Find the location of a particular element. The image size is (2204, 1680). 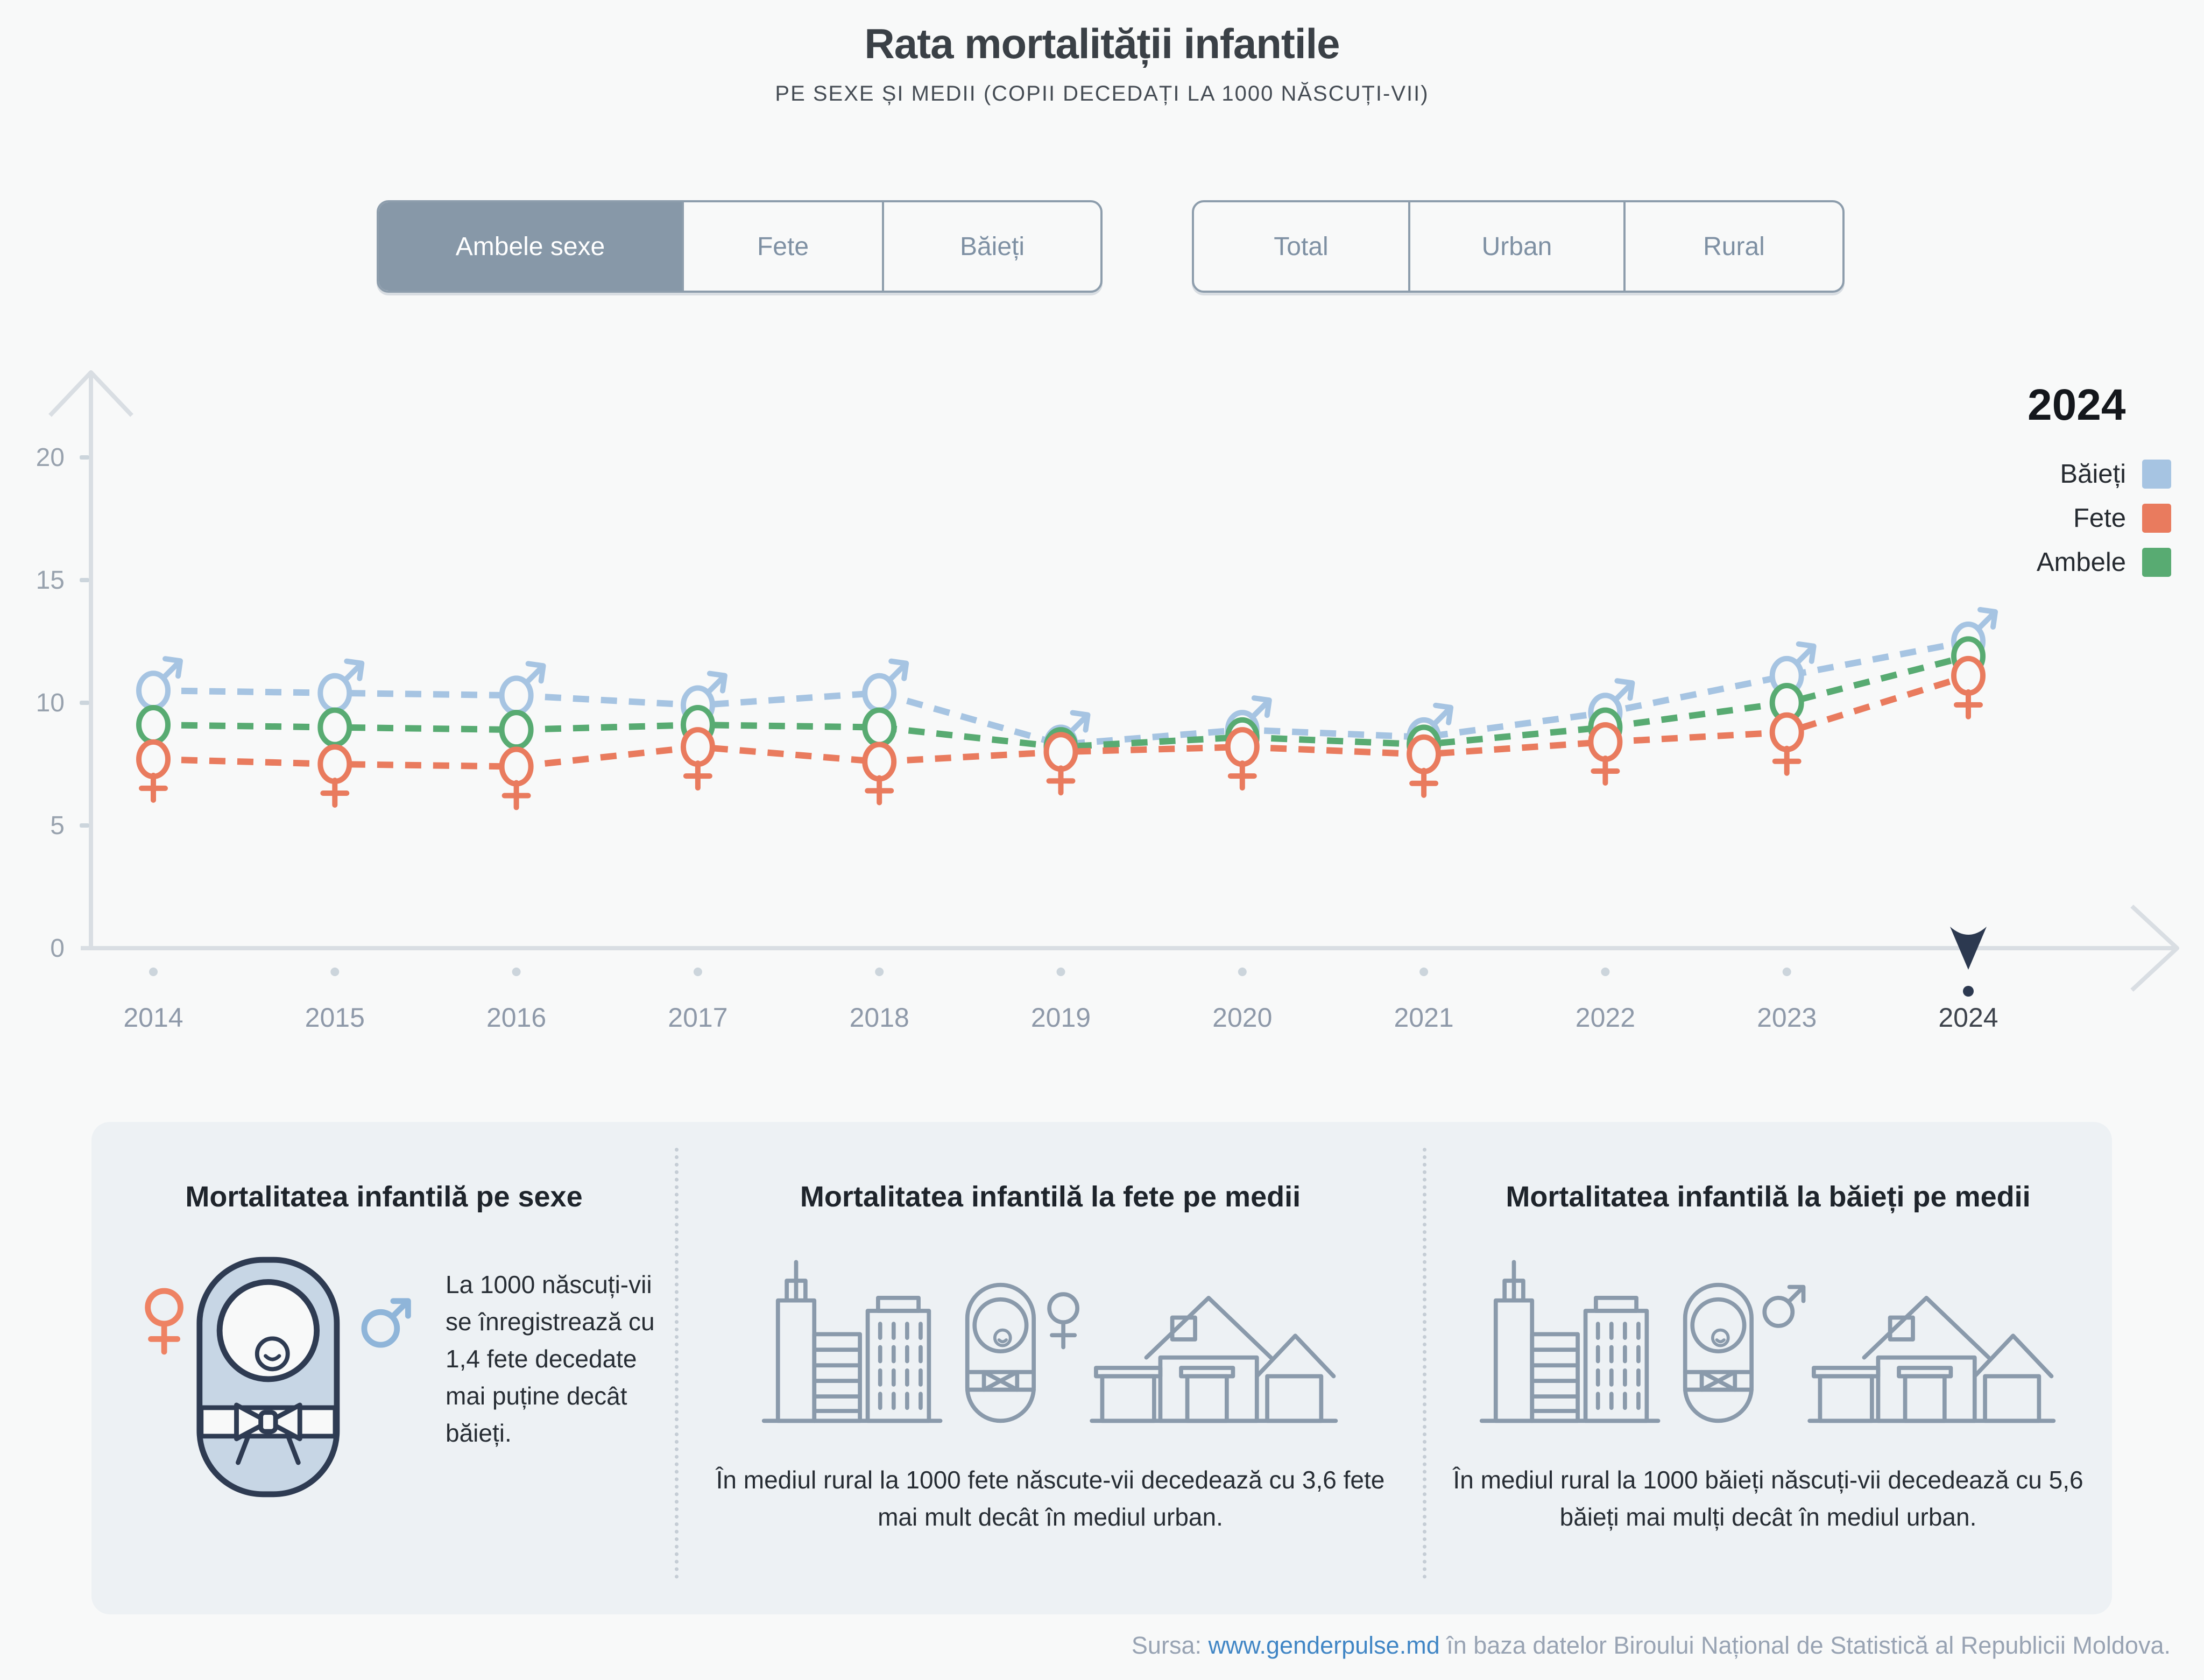

baby-sexes-icon is located at coordinates (279, 1378).